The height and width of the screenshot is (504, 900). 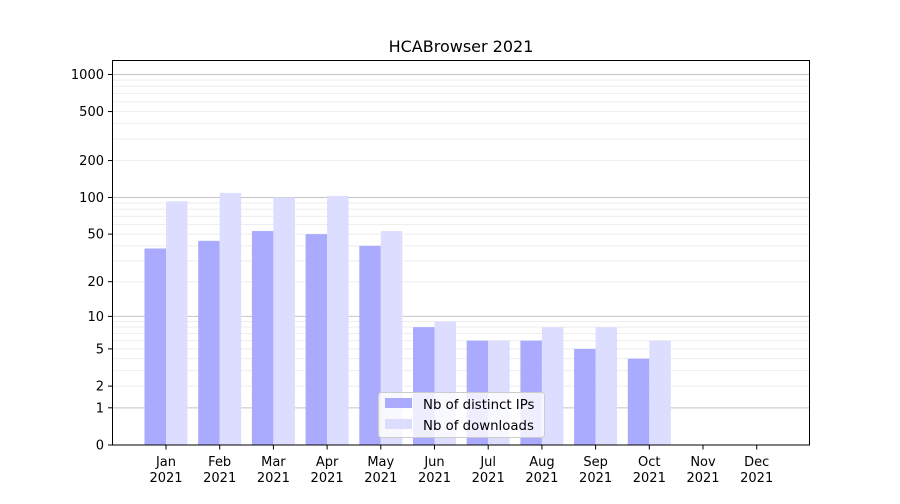 What do you see at coordinates (92, 261) in the screenshot?
I see `y-axis: 0 1 2 5 10 20 50 100 200 500 1000` at bounding box center [92, 261].